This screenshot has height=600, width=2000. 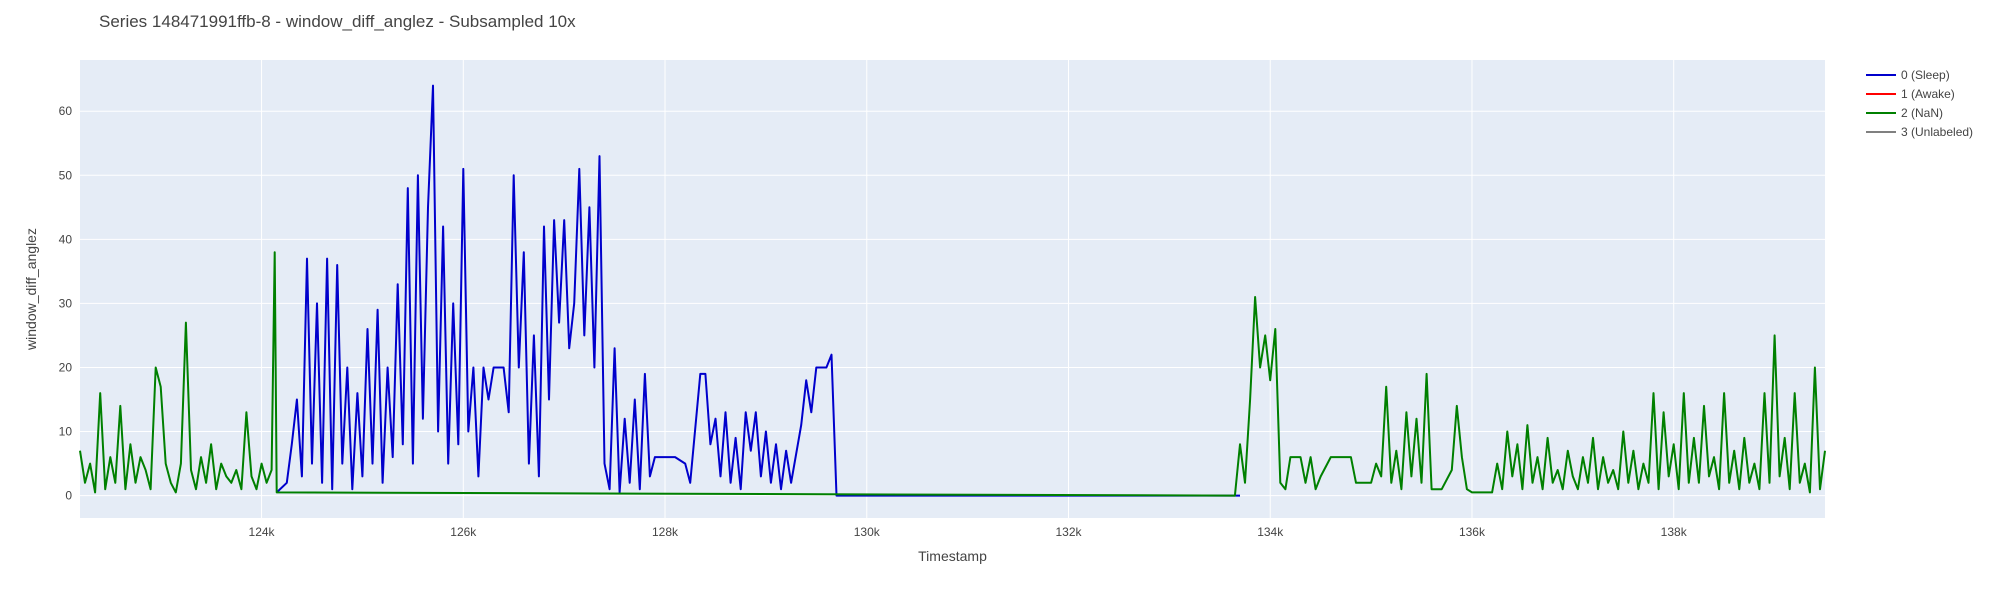 What do you see at coordinates (1674, 532) in the screenshot?
I see `x-tick-label: 138k` at bounding box center [1674, 532].